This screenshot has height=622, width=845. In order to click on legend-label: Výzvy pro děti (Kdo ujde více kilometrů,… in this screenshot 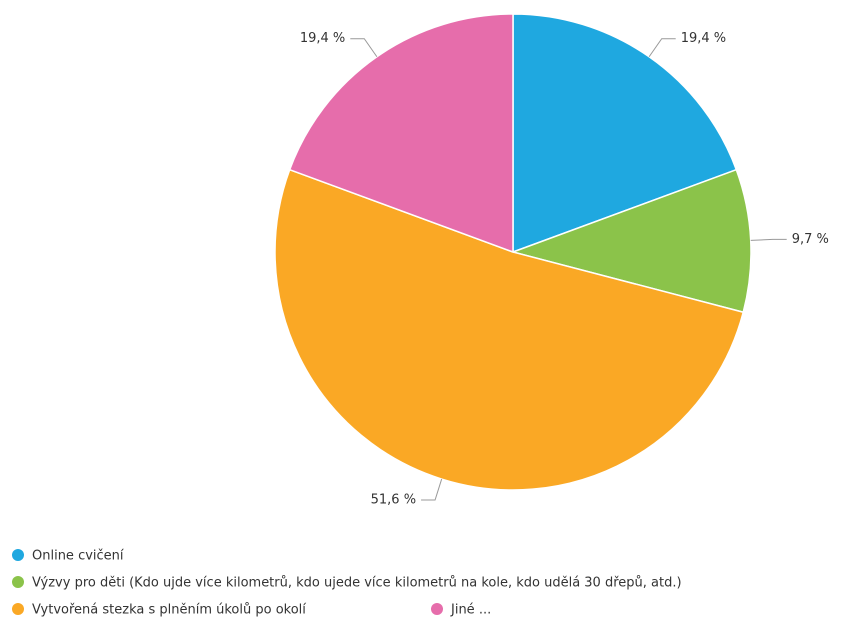, I will do `click(357, 583)`.